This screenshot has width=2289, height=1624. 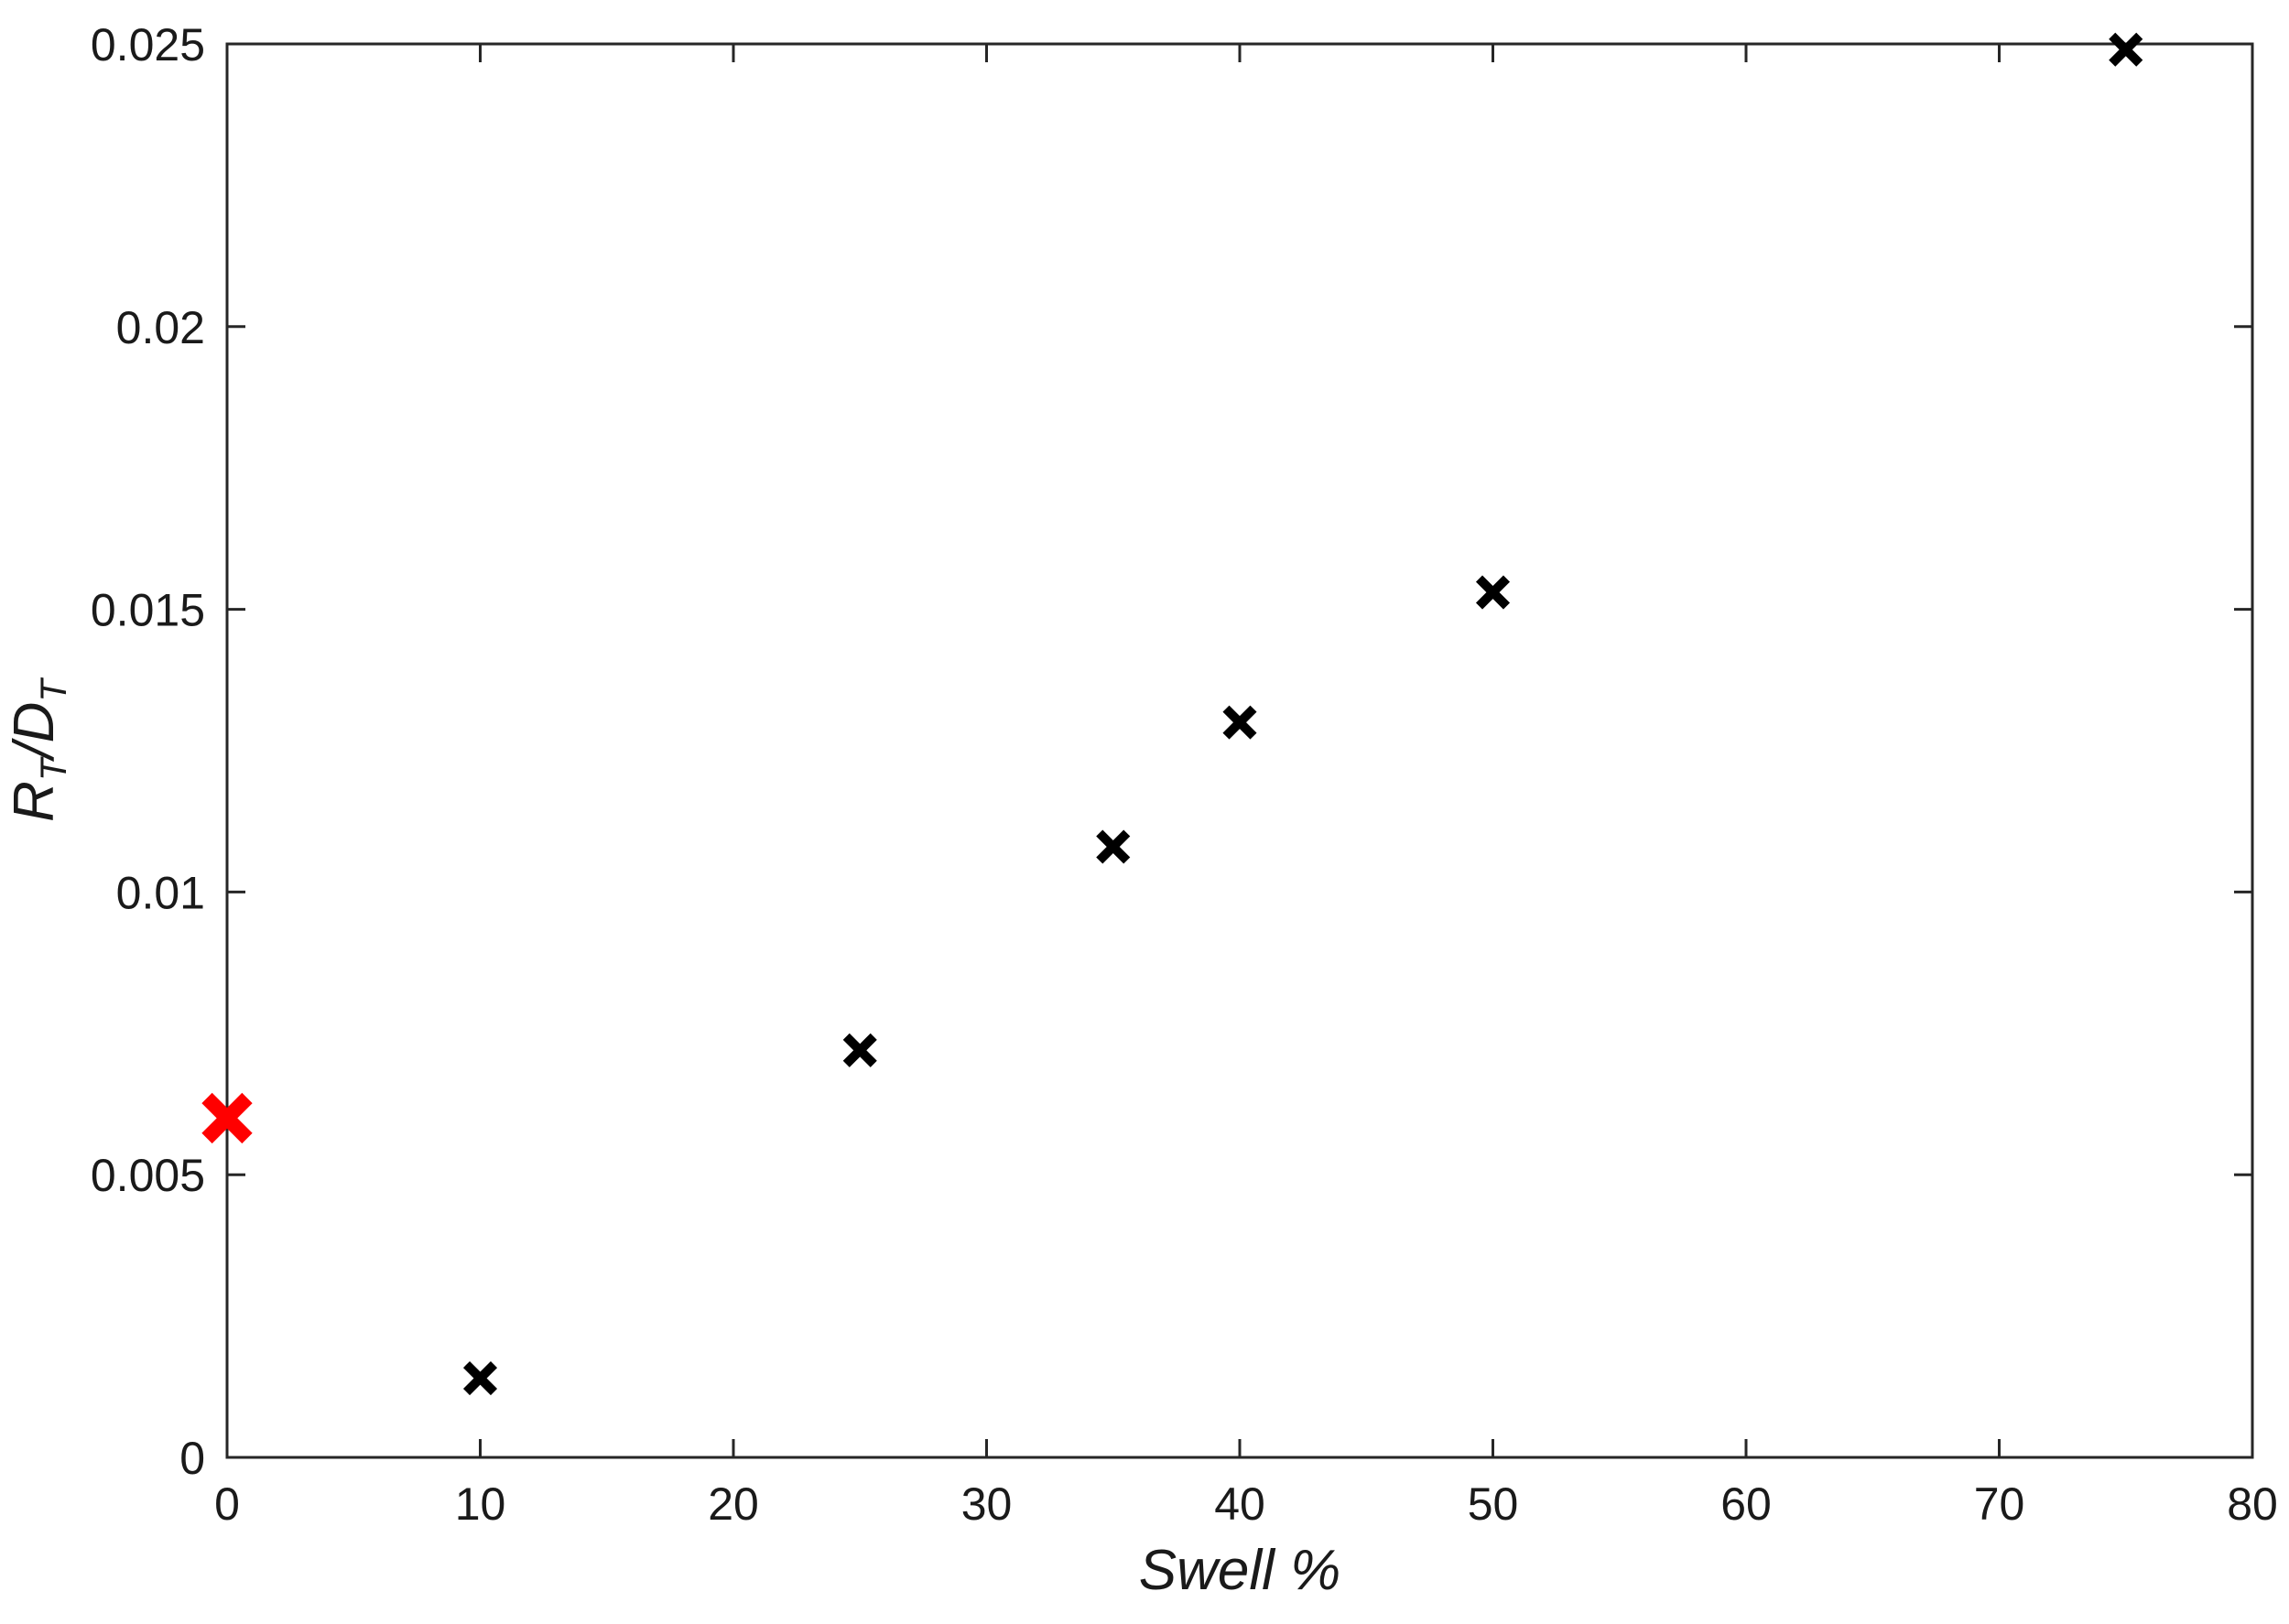 What do you see at coordinates (2252, 1504) in the screenshot?
I see `x-tick-label: 80` at bounding box center [2252, 1504].